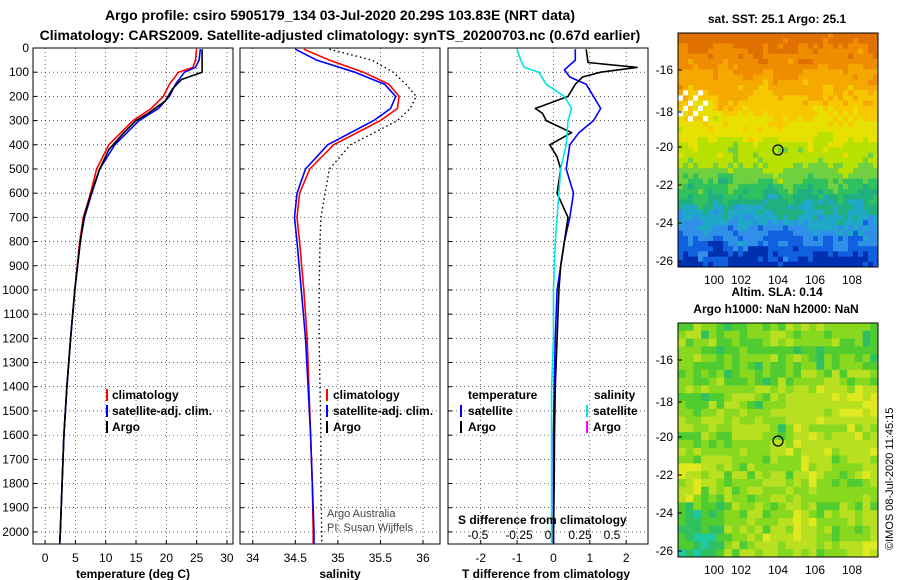 The height and width of the screenshot is (580, 900). What do you see at coordinates (480, 558) in the screenshot?
I see `x-tick-label: -2` at bounding box center [480, 558].